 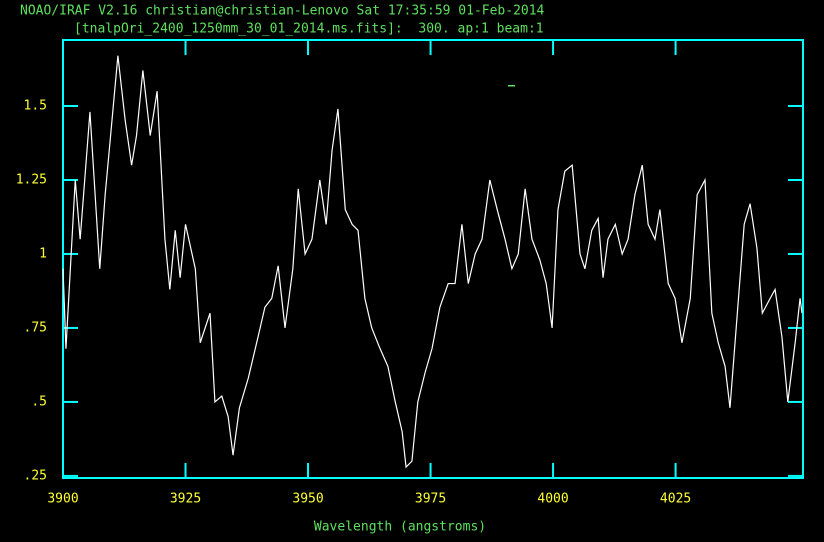 I want to click on y-tick-label: 1.25, so click(x=31, y=179).